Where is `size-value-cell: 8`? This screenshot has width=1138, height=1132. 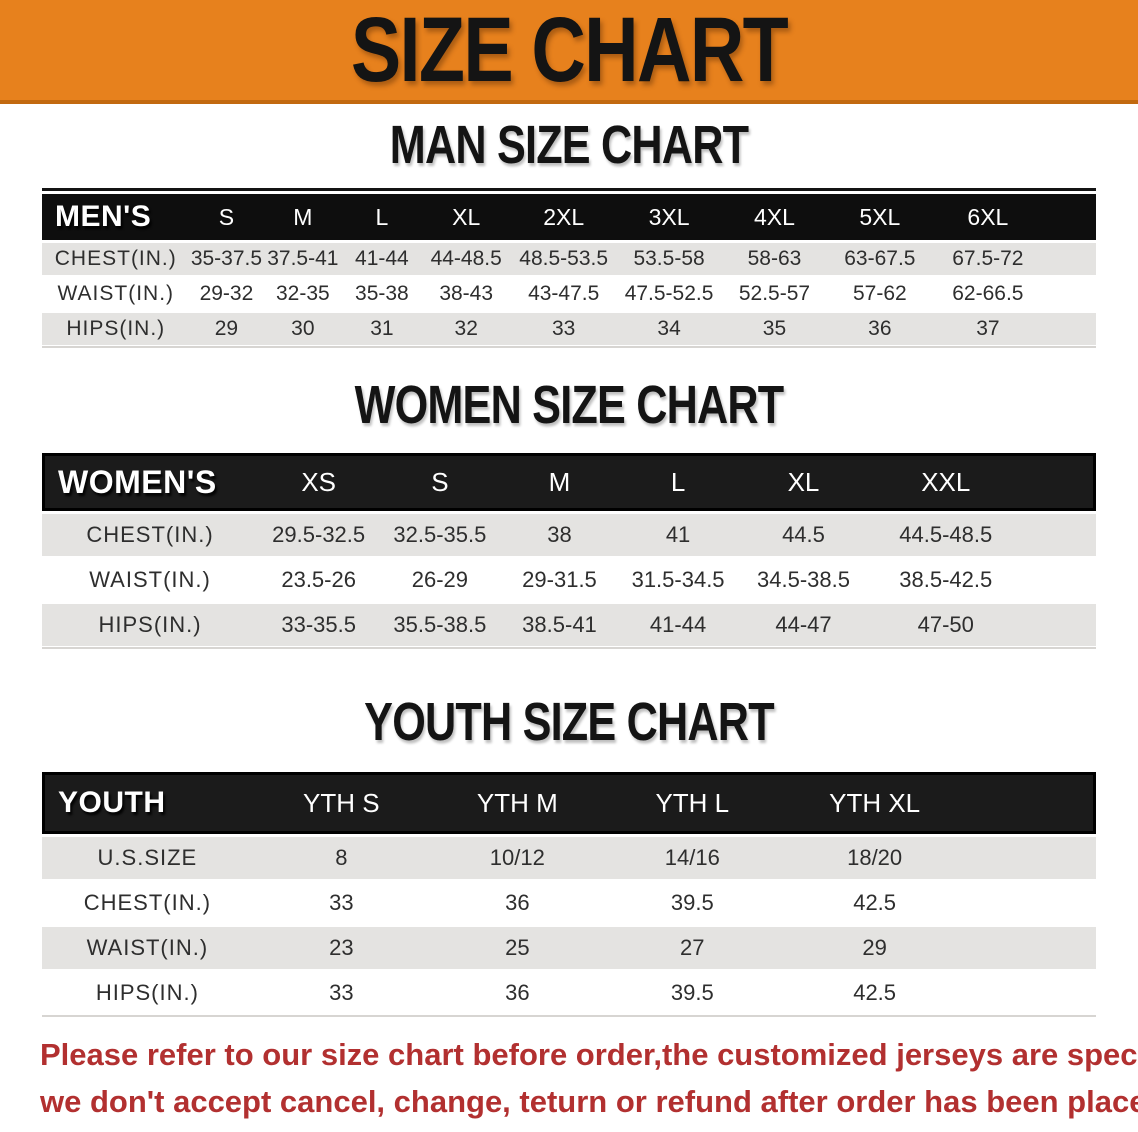 size-value-cell: 8 is located at coordinates (341, 858).